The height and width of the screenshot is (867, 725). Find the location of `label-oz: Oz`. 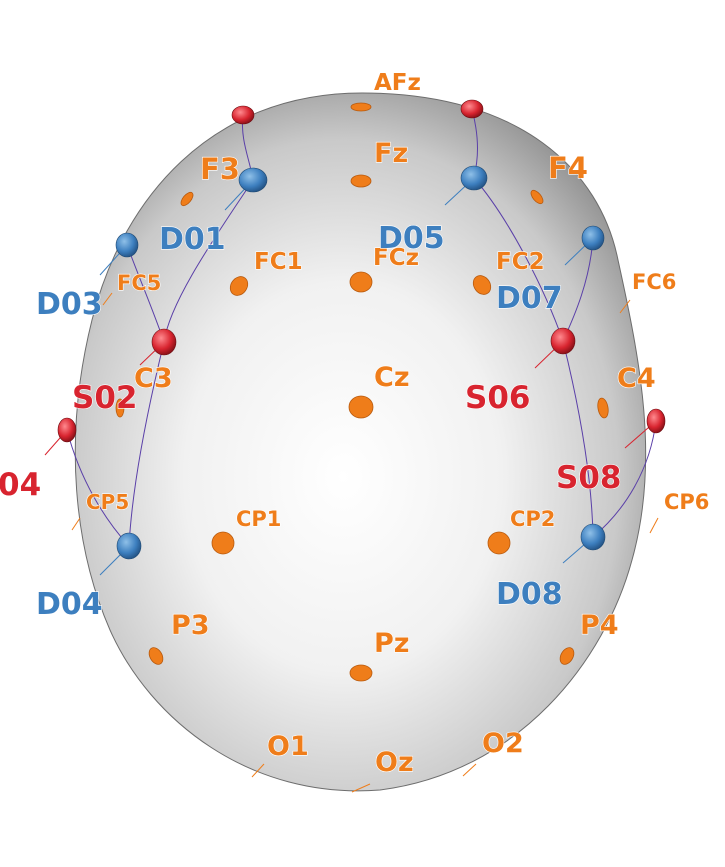

label-oz: Oz is located at coordinates (394, 762).